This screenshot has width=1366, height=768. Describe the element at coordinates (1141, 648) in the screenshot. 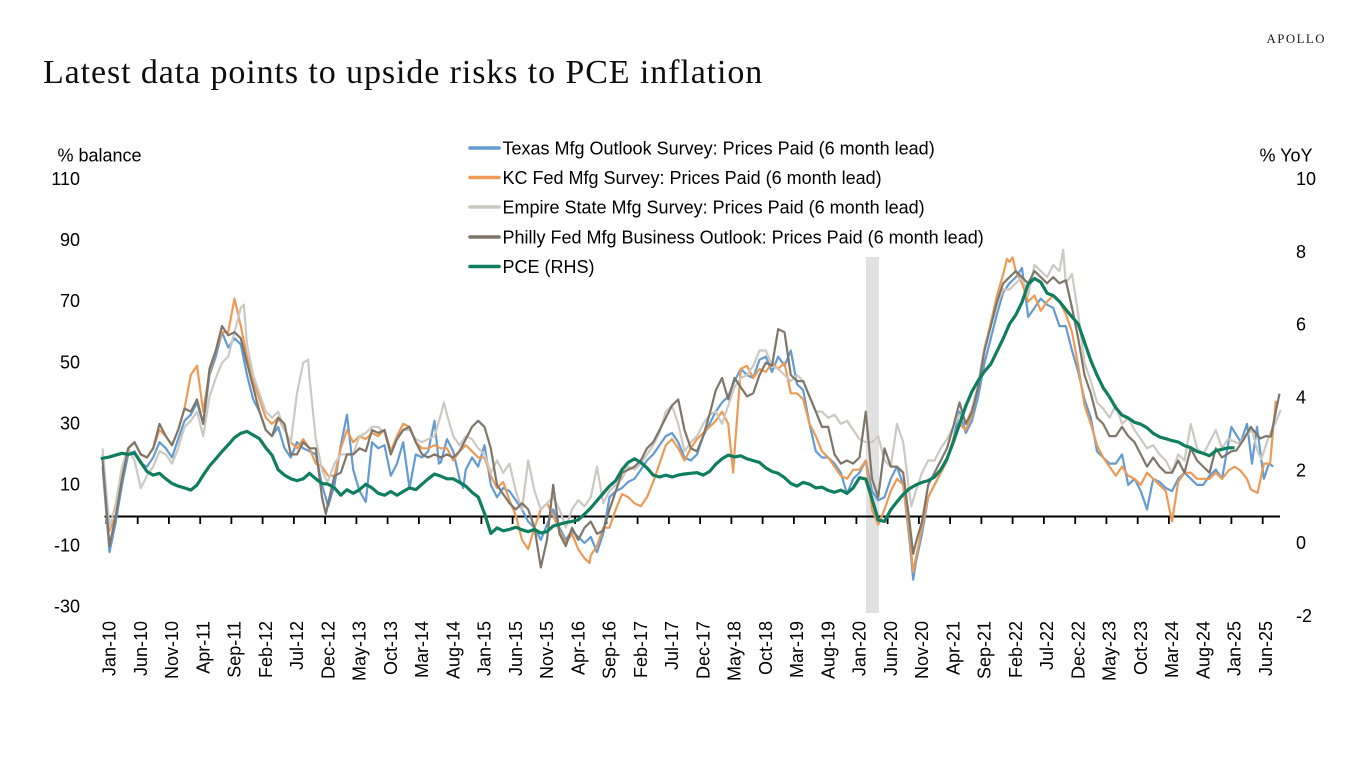

I see `svg-text: Oct-23` at that location.